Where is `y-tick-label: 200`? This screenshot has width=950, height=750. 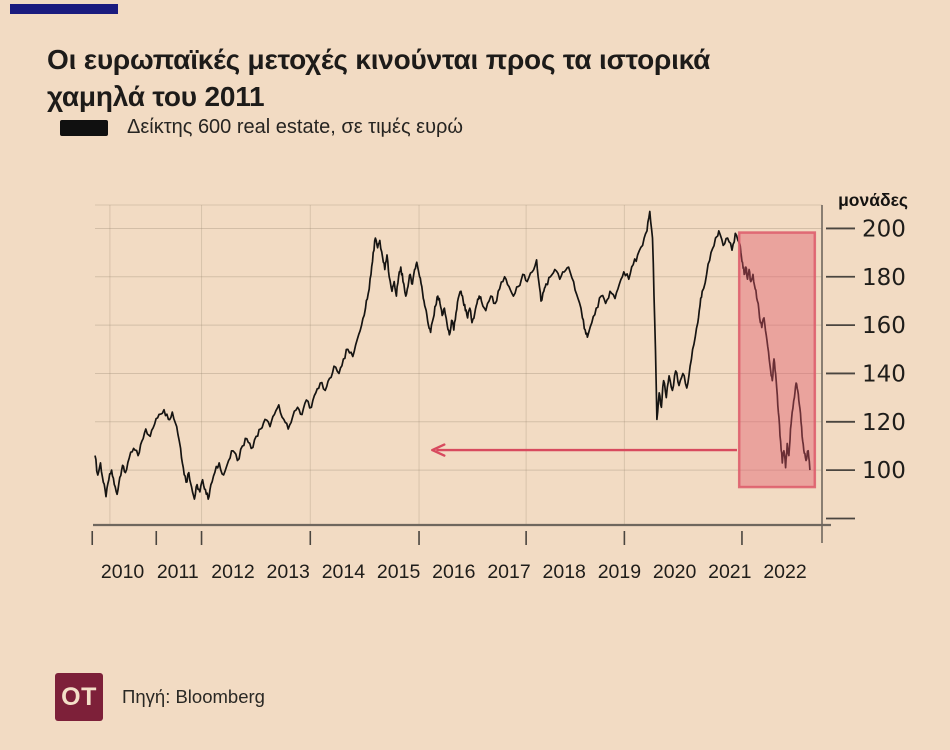 y-tick-label: 200 is located at coordinates (884, 229).